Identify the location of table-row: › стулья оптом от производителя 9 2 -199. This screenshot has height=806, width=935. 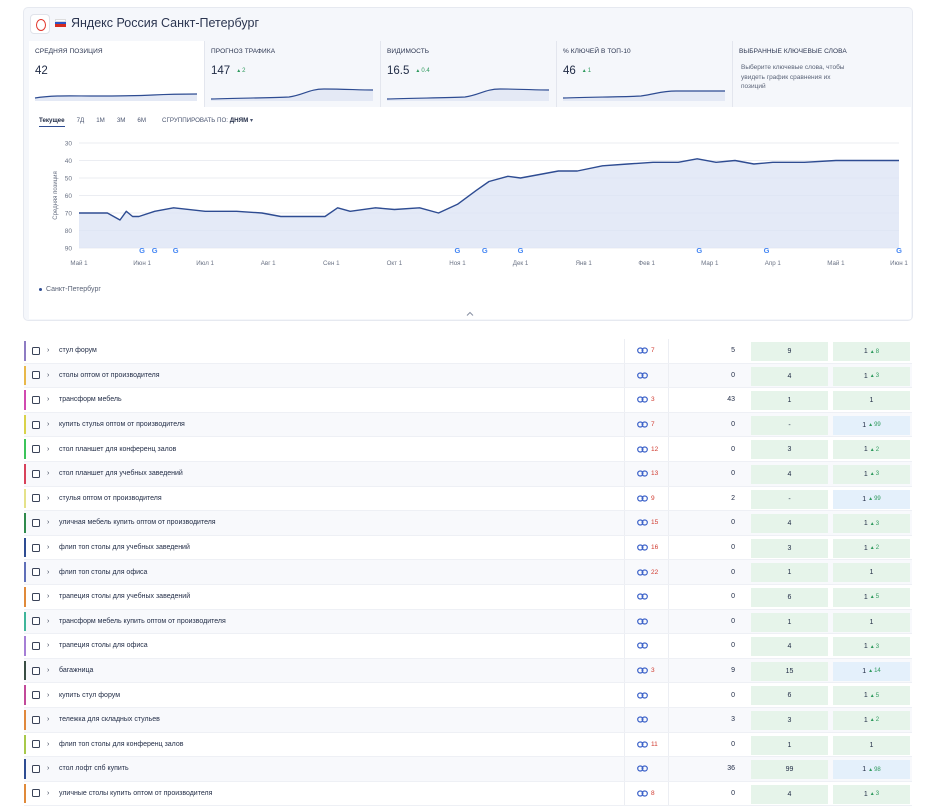
(468, 499).